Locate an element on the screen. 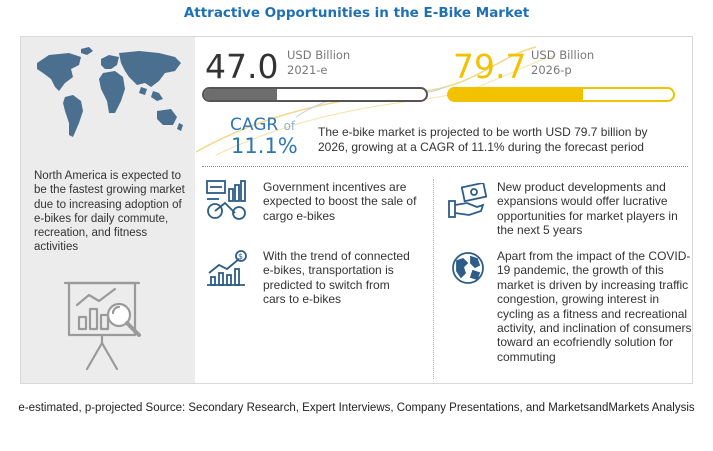 This screenshot has width=713, height=451. market-unit-2021: USD Billion 2021-e is located at coordinates (318, 63).